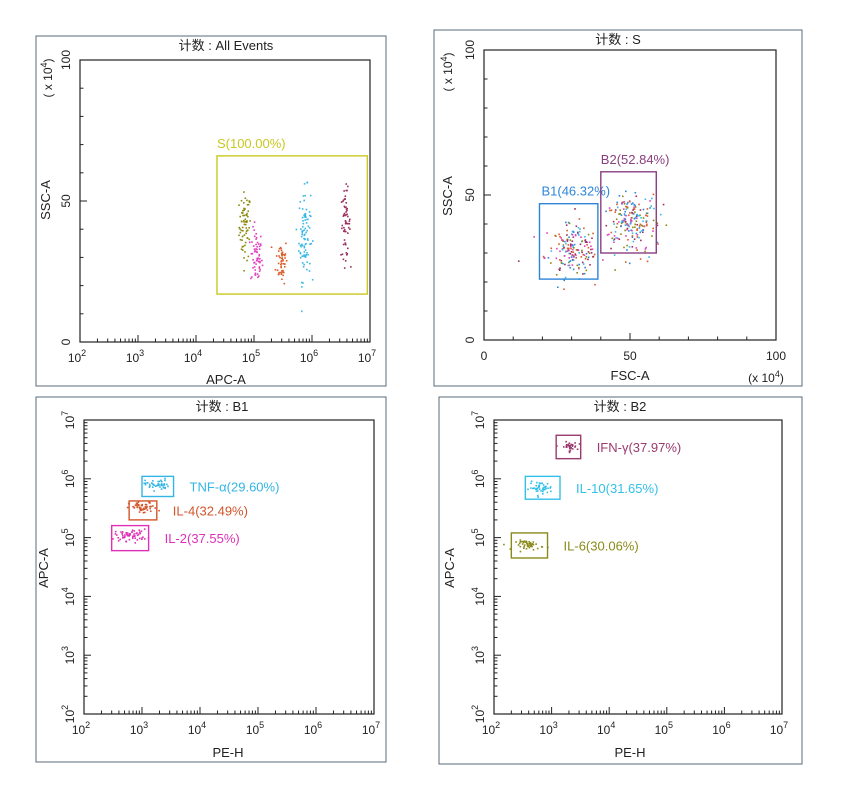 The width and height of the screenshot is (847, 797). I want to click on y-tick-exp: 6, so click(475, 472).